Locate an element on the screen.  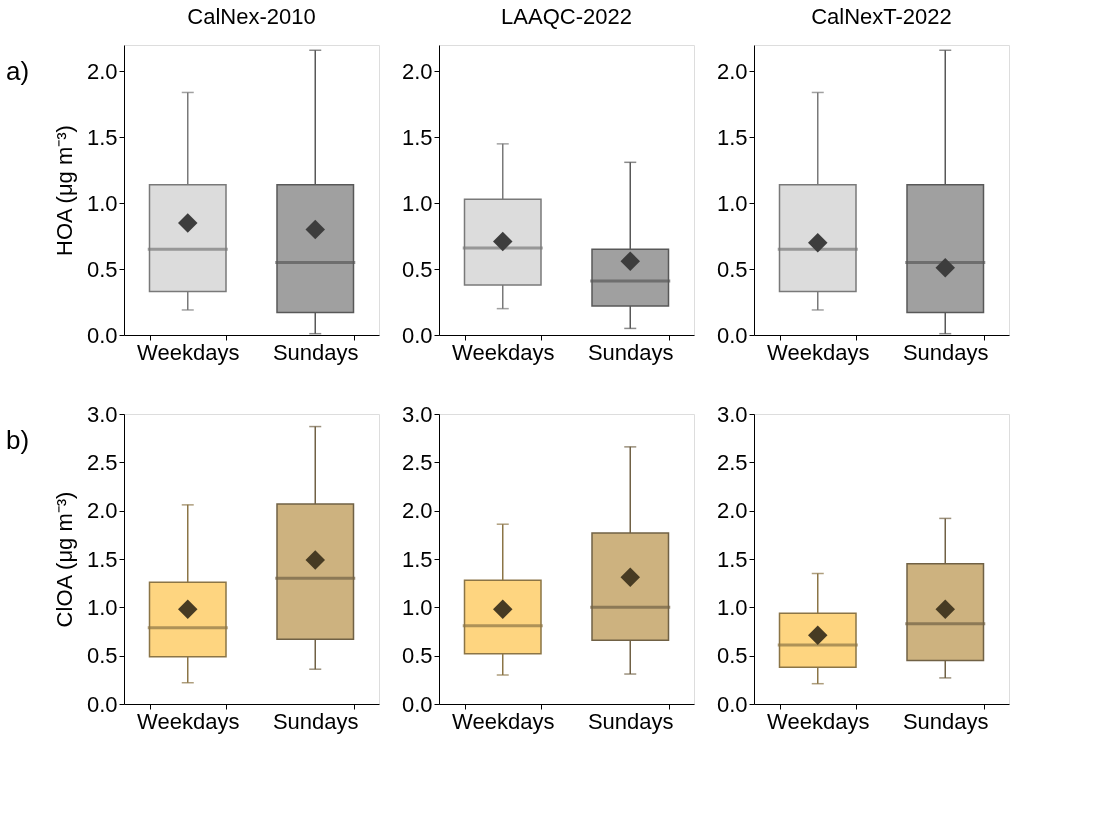
y-axis-title: HOA (μg m⁻³) is located at coordinates (64, 190).